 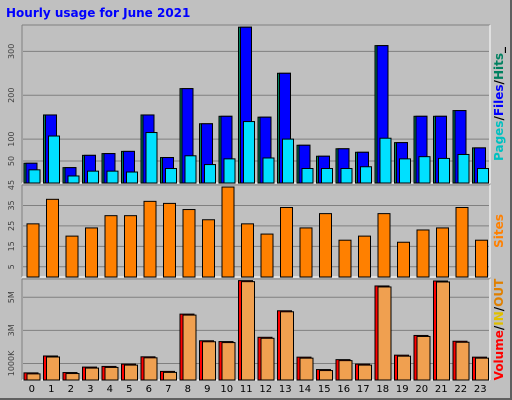 I want to click on x-tick-label: 5, so click(x=129, y=389).